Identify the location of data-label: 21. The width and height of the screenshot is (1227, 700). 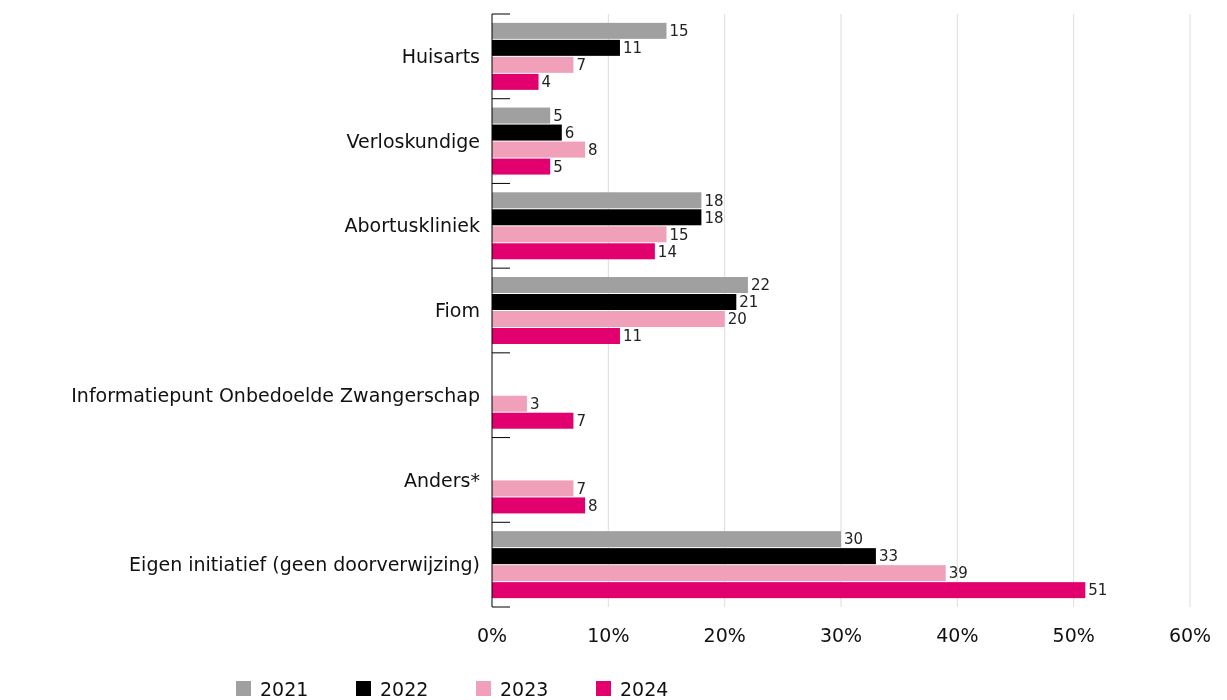
(749, 302).